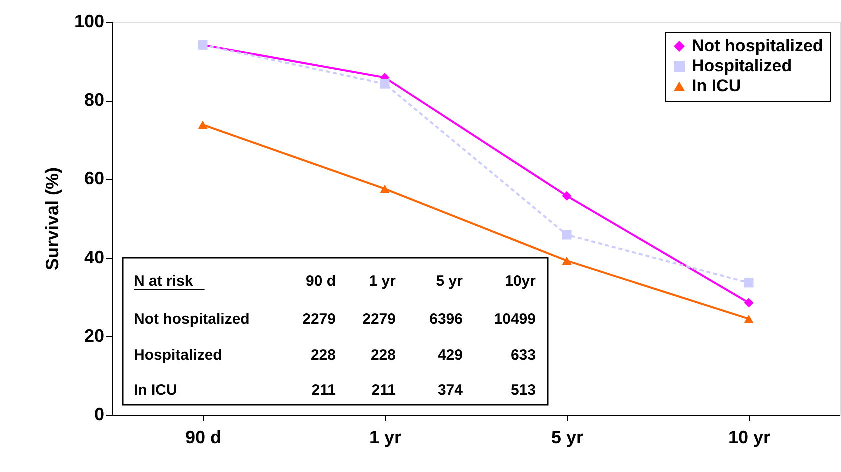  I want to click on y-tick-label: 80, so click(94, 100).